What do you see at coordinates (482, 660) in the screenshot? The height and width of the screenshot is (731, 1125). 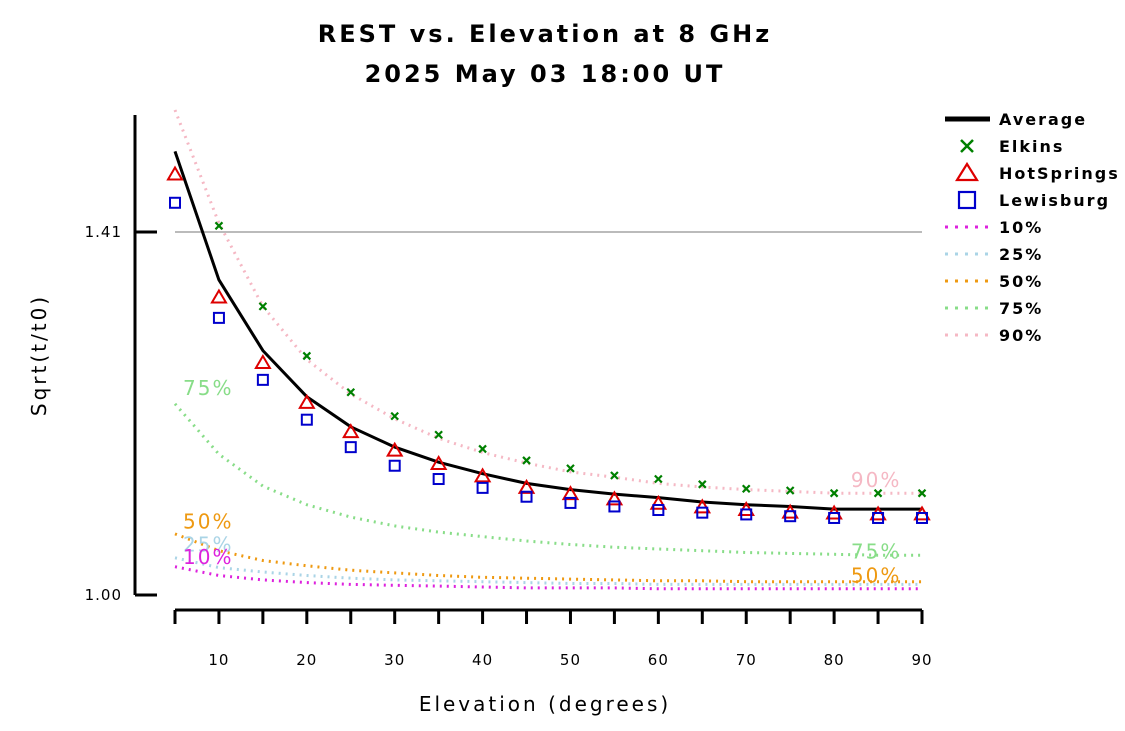 I see `x-tick-label: 40` at bounding box center [482, 660].